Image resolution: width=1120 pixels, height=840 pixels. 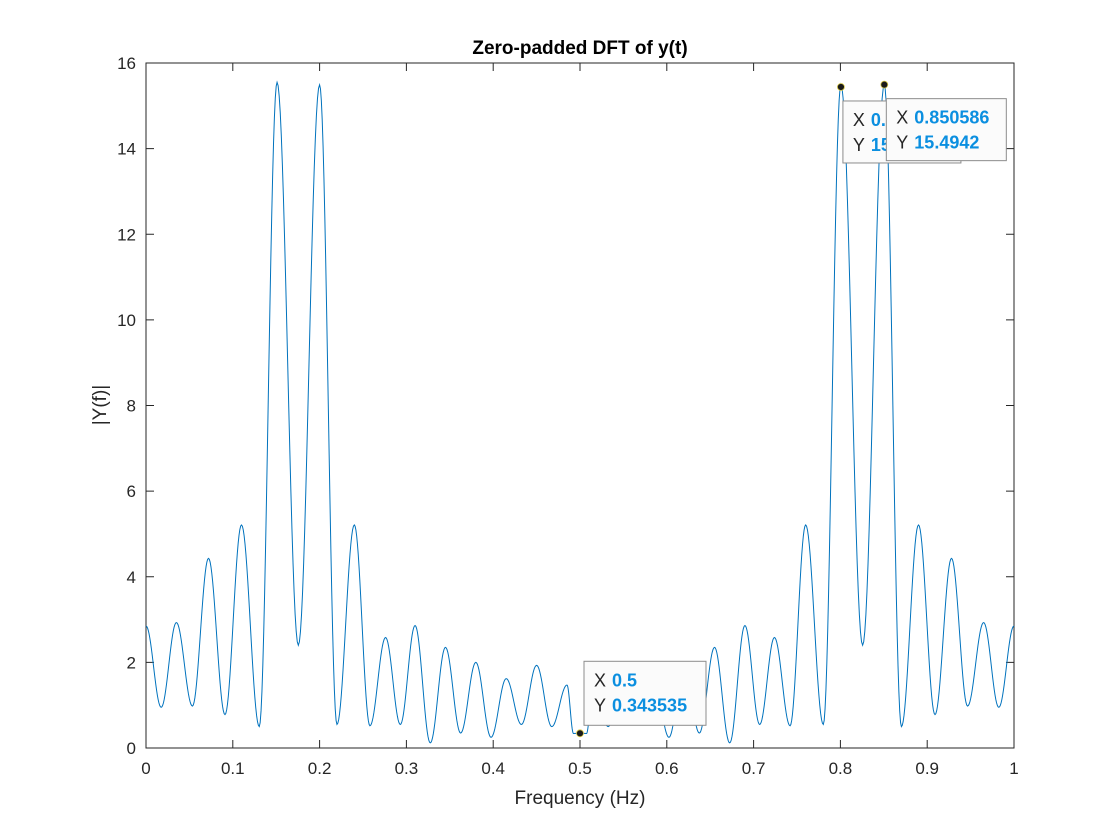 I want to click on datatip: X 0.850586 Y 15.4942, so click(x=943, y=121).